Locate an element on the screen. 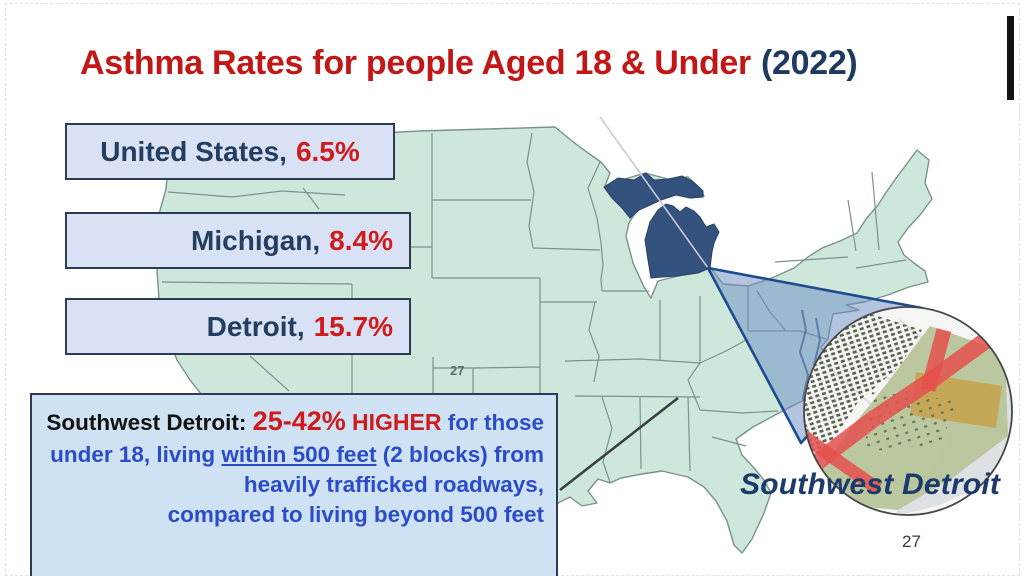  stat-box-michigan: Michigan, 8.4% is located at coordinates (238, 240).